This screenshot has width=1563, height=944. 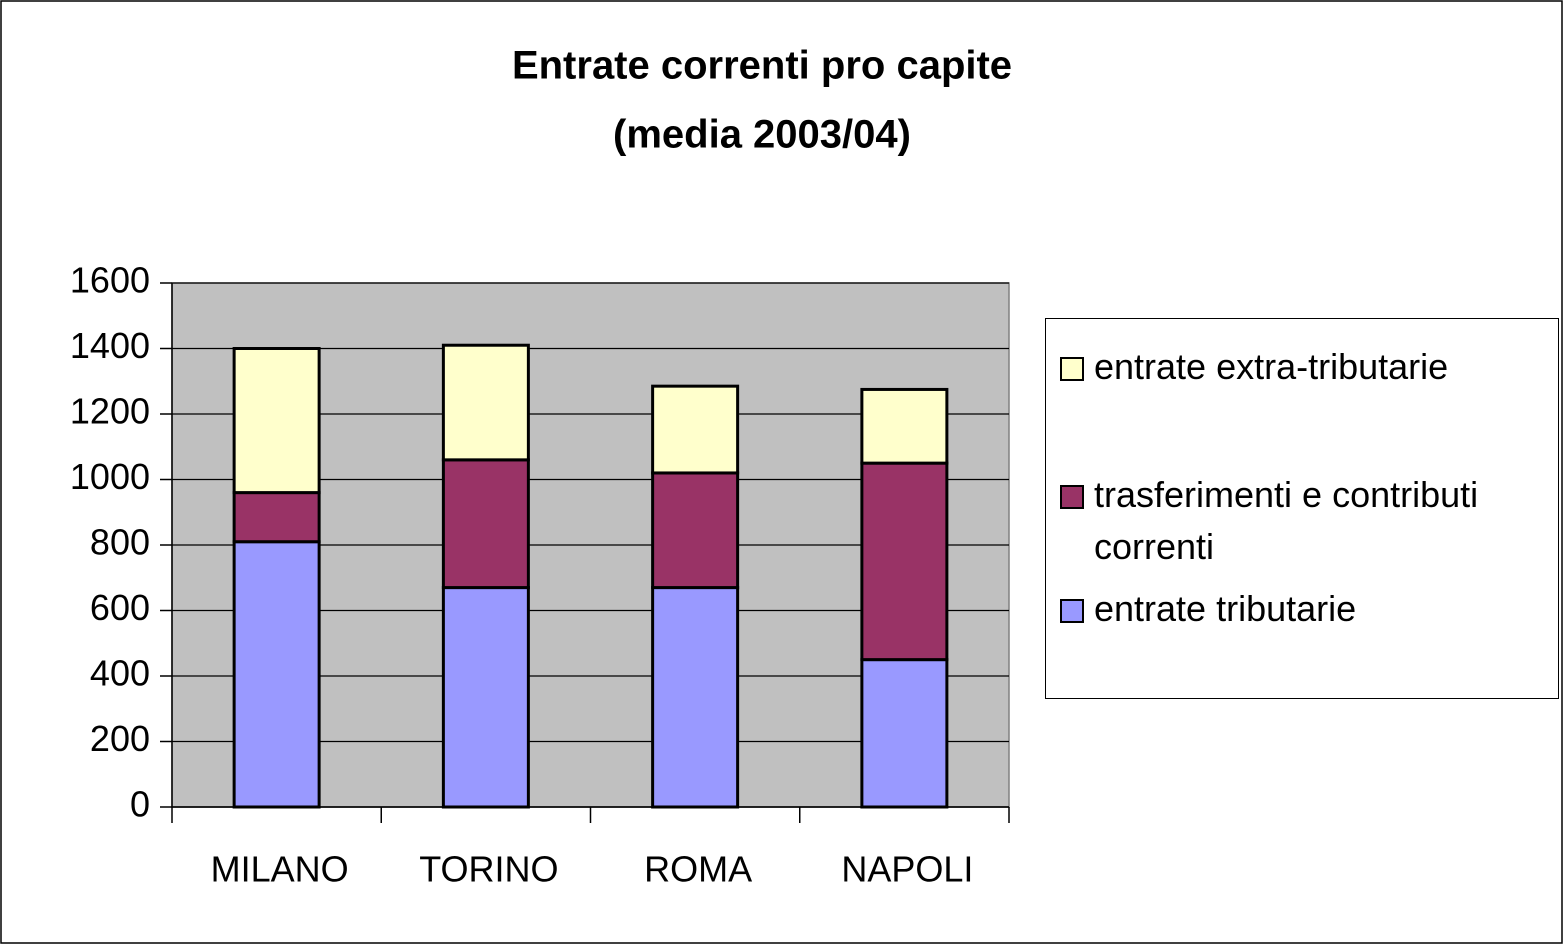 What do you see at coordinates (110, 476) in the screenshot?
I see `y-tick-label: 1000` at bounding box center [110, 476].